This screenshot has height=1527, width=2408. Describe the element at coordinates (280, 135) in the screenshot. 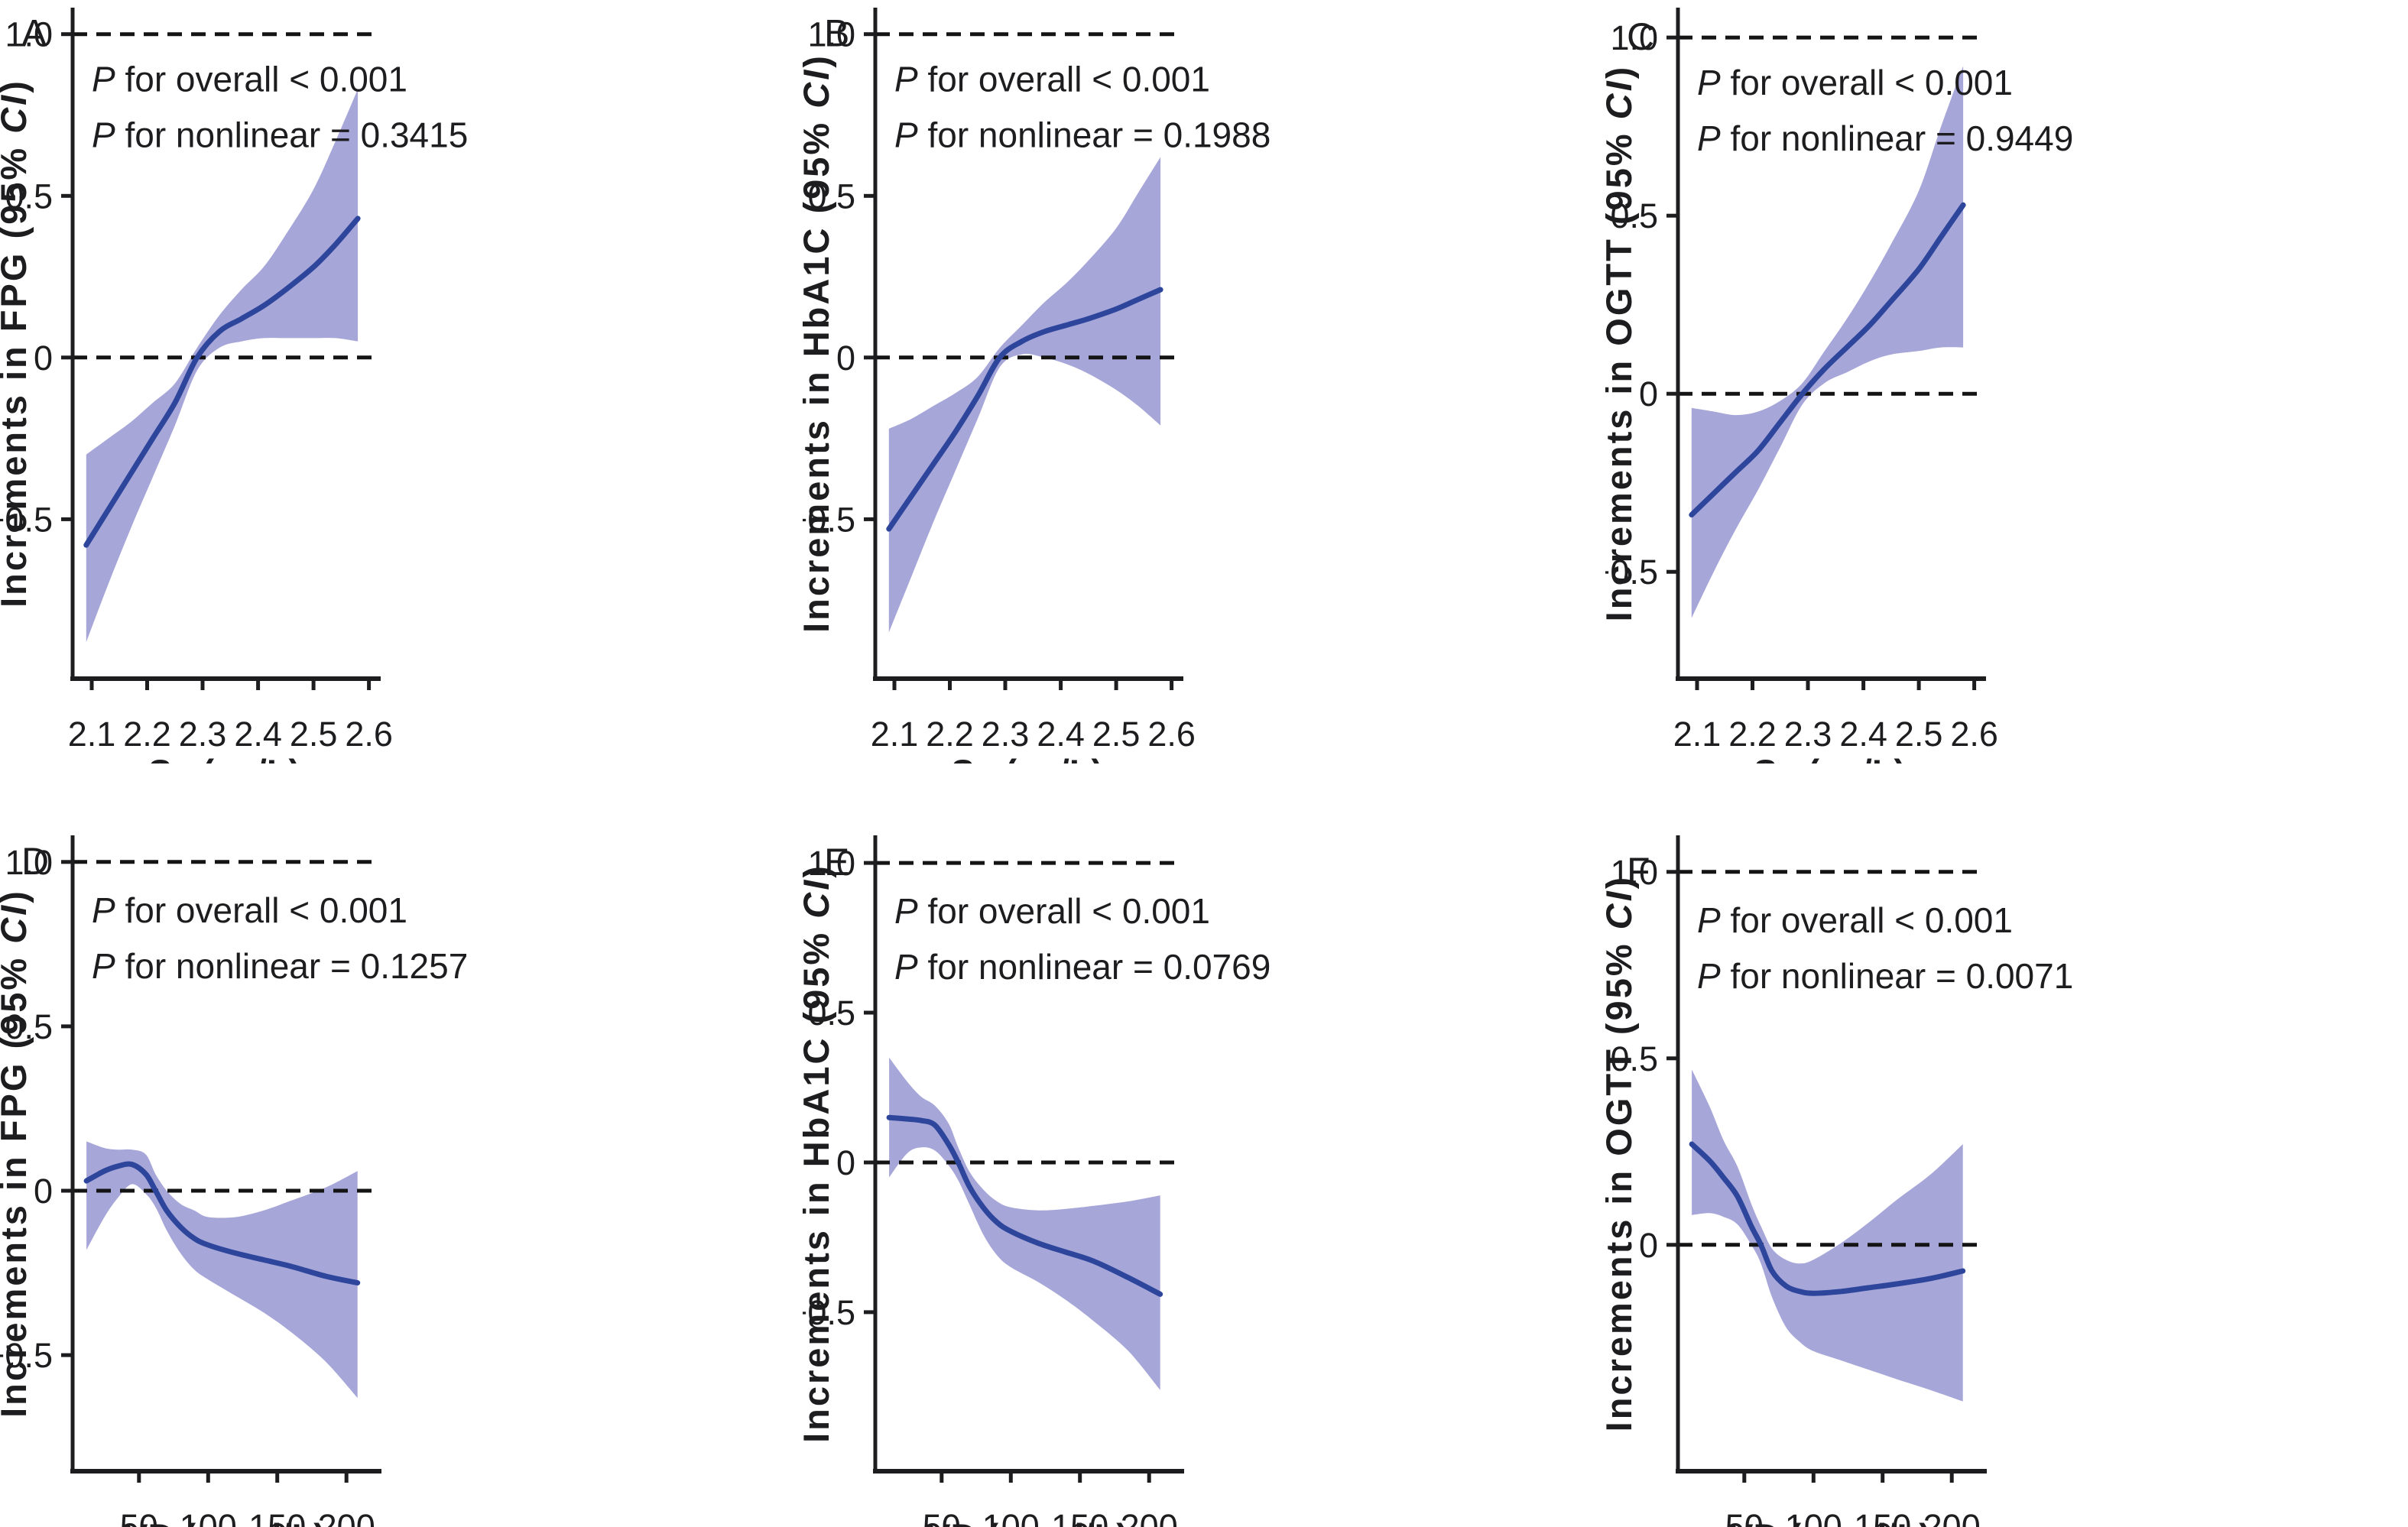

I see `p-nonlinear-text: P for nonlinear = 0.3415` at that location.